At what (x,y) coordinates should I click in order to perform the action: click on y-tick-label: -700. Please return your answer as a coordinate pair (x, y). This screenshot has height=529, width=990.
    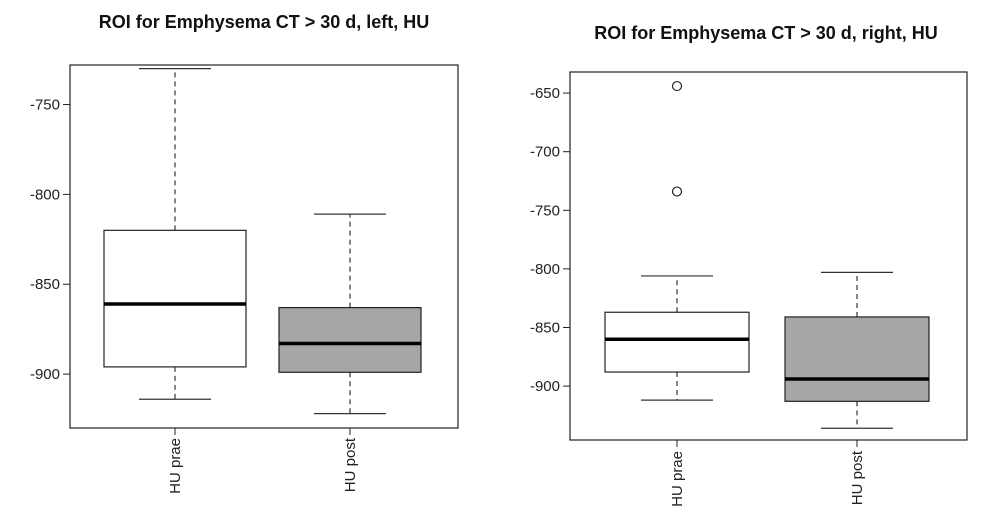
    Looking at the image, I should click on (545, 152).